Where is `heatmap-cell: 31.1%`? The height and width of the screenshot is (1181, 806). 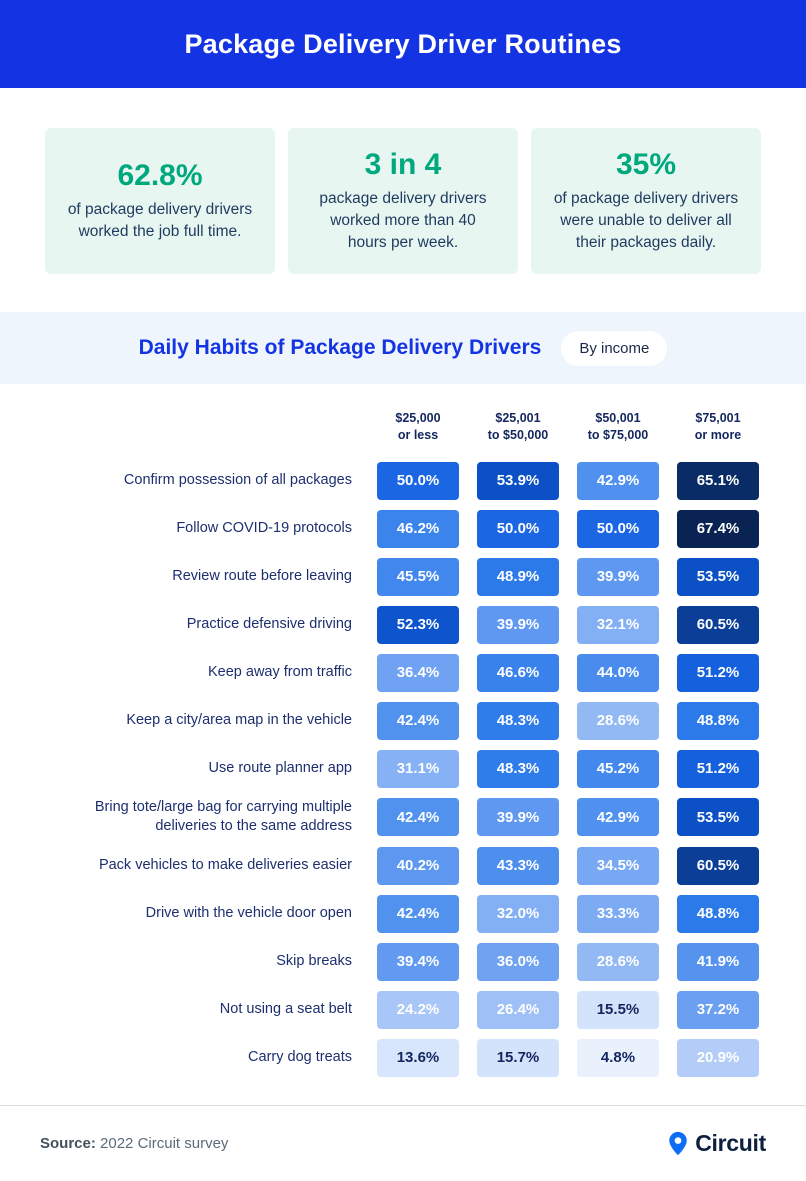
heatmap-cell: 31.1% is located at coordinates (418, 768).